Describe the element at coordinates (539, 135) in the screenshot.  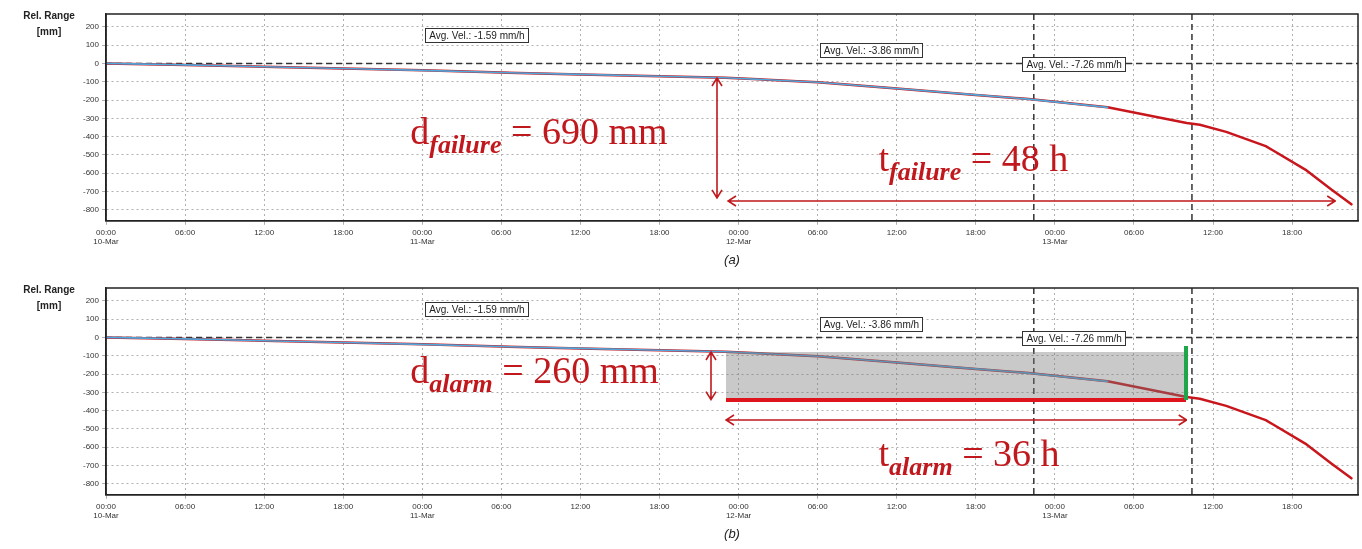
I see `annotation: d$_{failure}$ = 690 mm` at that location.